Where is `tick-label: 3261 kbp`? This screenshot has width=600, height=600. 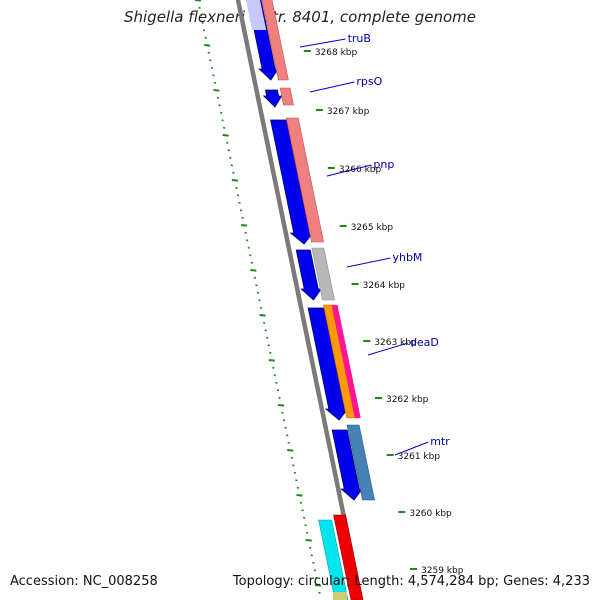
tick-label: 3261 kbp is located at coordinates (419, 457).